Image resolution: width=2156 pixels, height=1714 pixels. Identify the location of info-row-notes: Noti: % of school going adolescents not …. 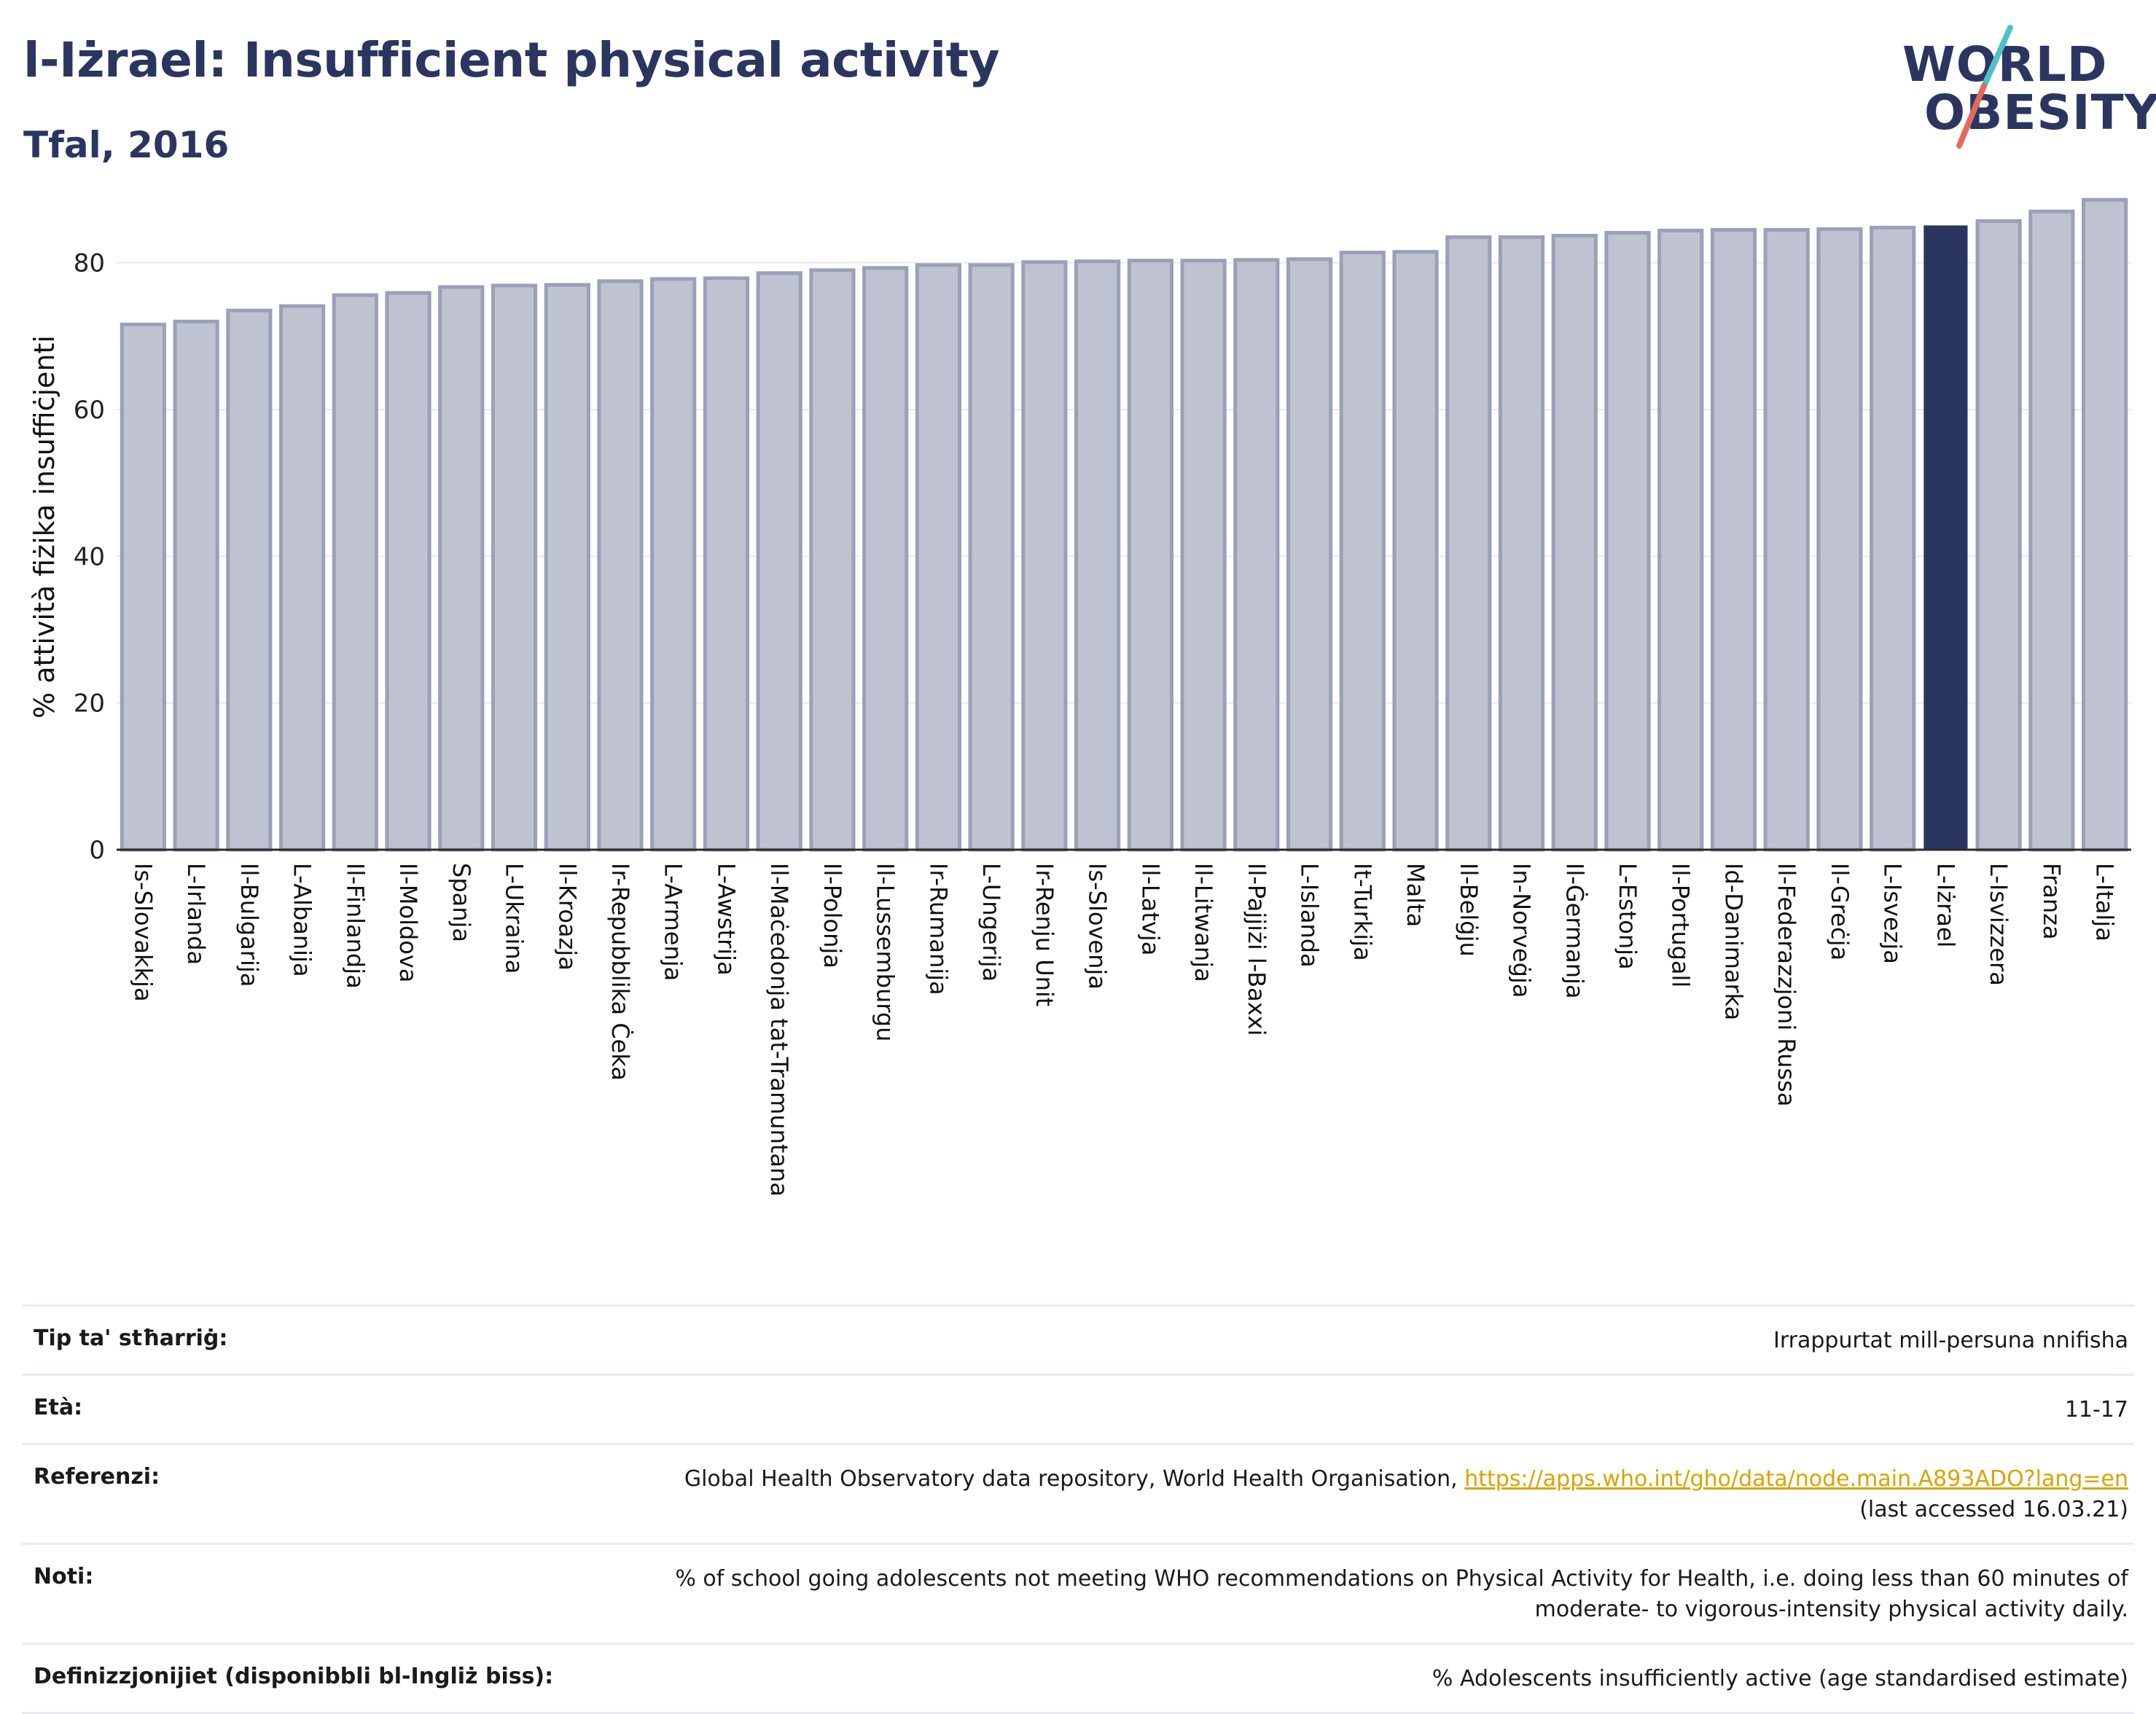
(1078, 1593).